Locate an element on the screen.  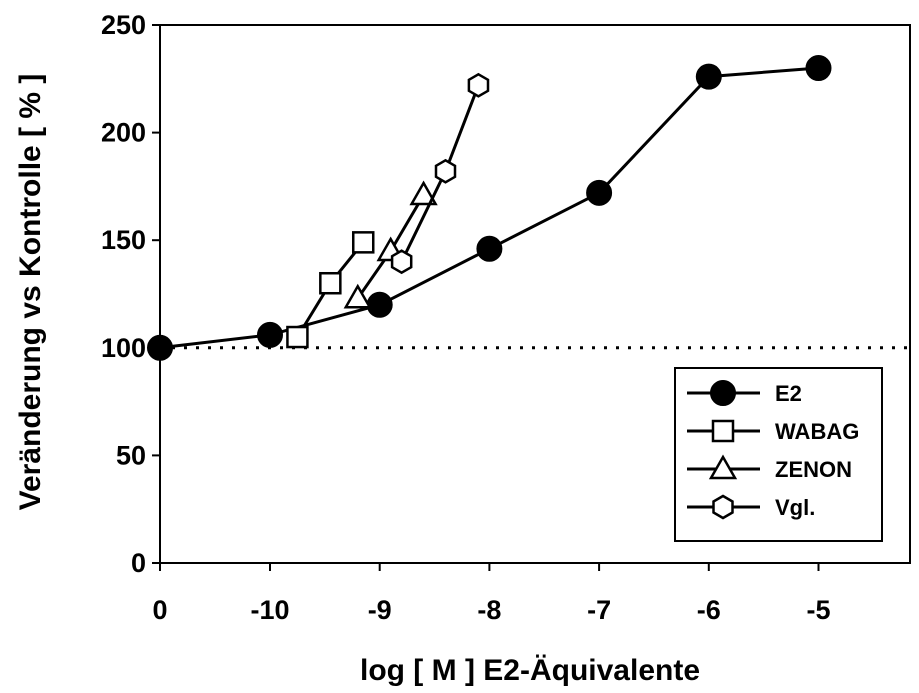
x-tick-label: -5 is located at coordinates (818, 610).